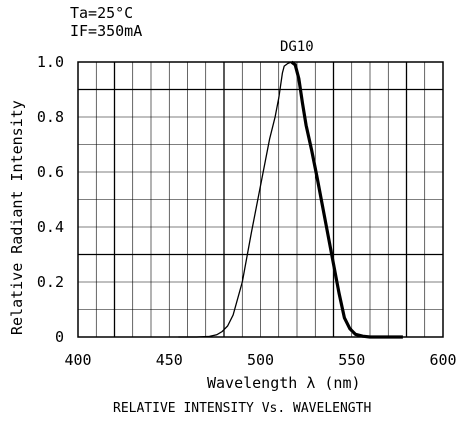 Image resolution: width=464 pixels, height=421 pixels. Describe the element at coordinates (59, 337) in the screenshot. I see `y-tick-label: 0` at that location.